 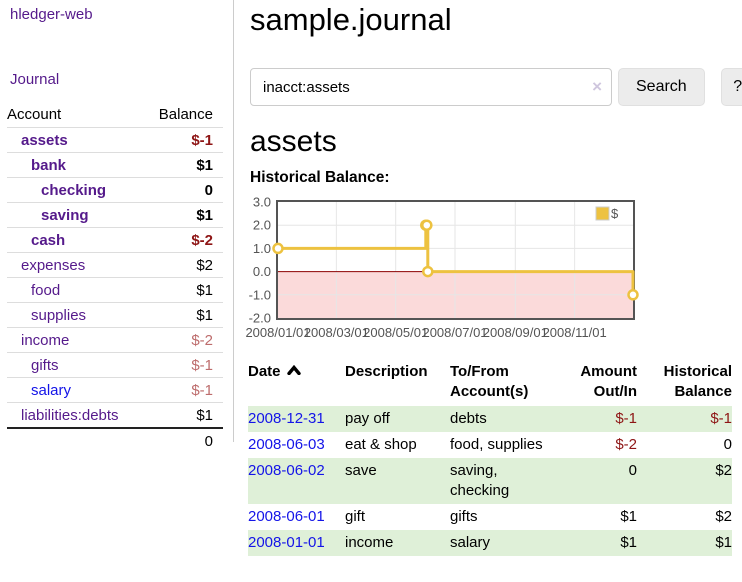 What do you see at coordinates (115, 190) in the screenshot?
I see `account-row: checking 0` at bounding box center [115, 190].